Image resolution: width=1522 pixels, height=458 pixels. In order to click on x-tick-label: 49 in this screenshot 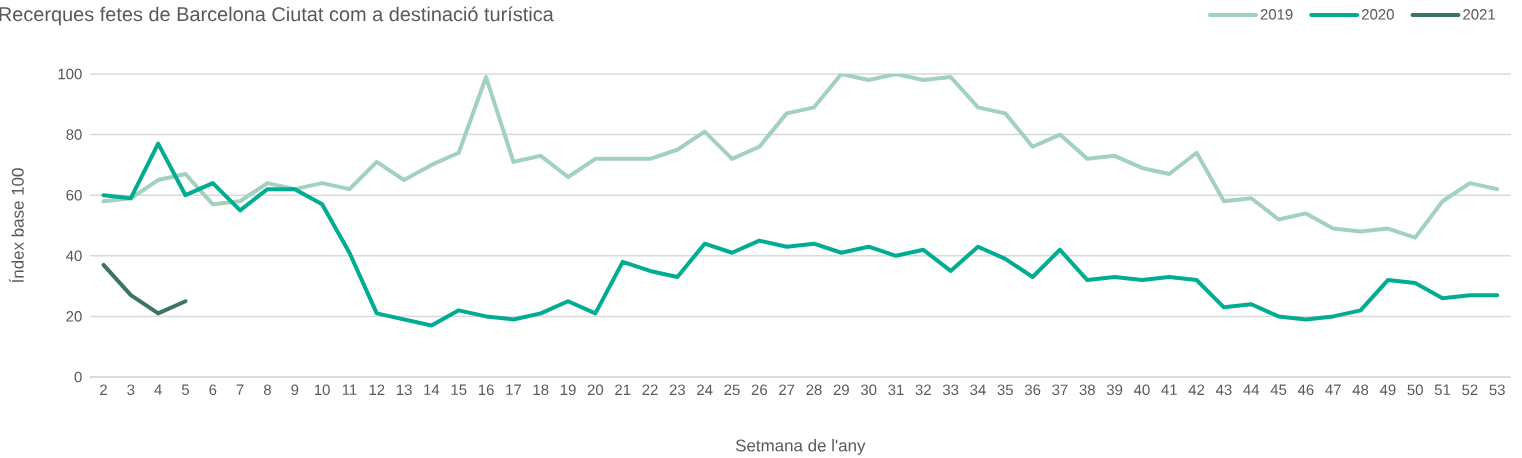, I will do `click(1387, 390)`.